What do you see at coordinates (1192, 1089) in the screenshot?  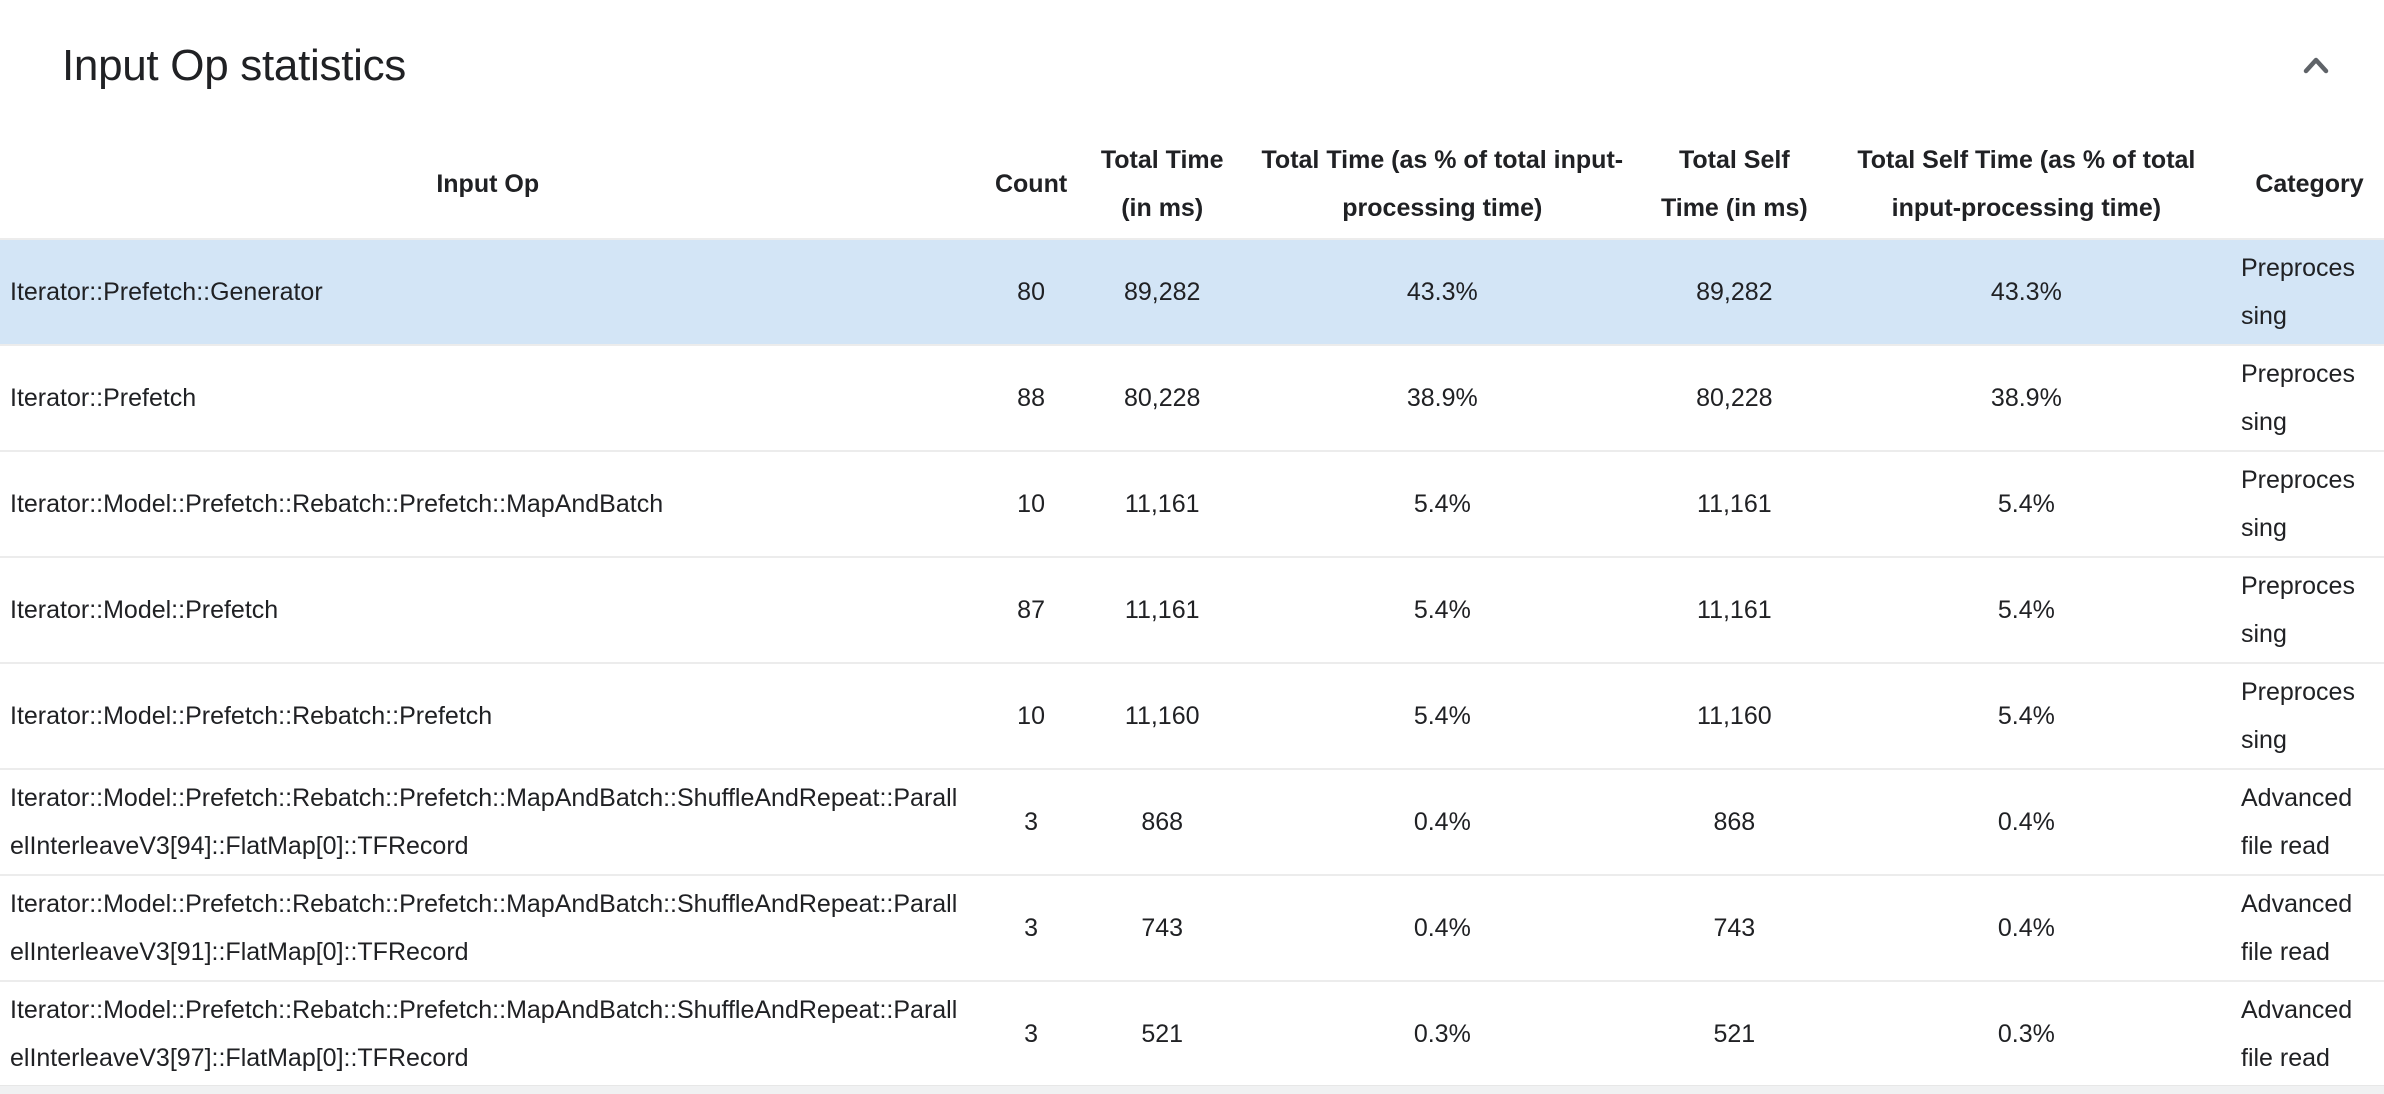 I see `next-row-edge` at bounding box center [1192, 1089].